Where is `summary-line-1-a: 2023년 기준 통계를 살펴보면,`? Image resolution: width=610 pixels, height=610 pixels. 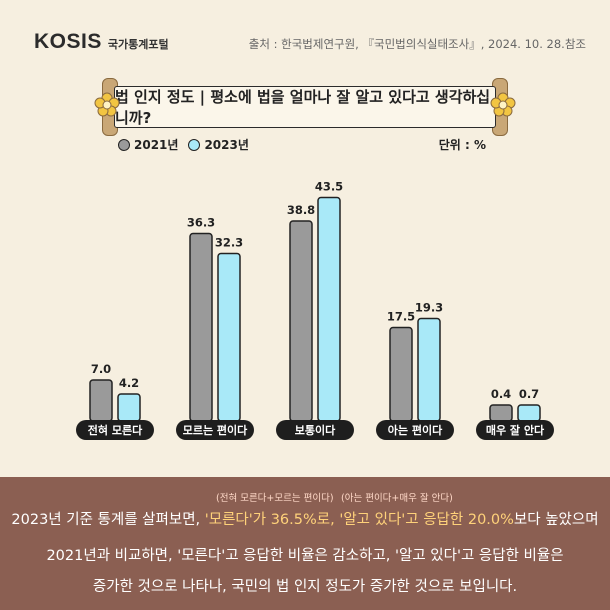 summary-line-1-a: 2023년 기준 통계를 살펴보면, is located at coordinates (108, 520).